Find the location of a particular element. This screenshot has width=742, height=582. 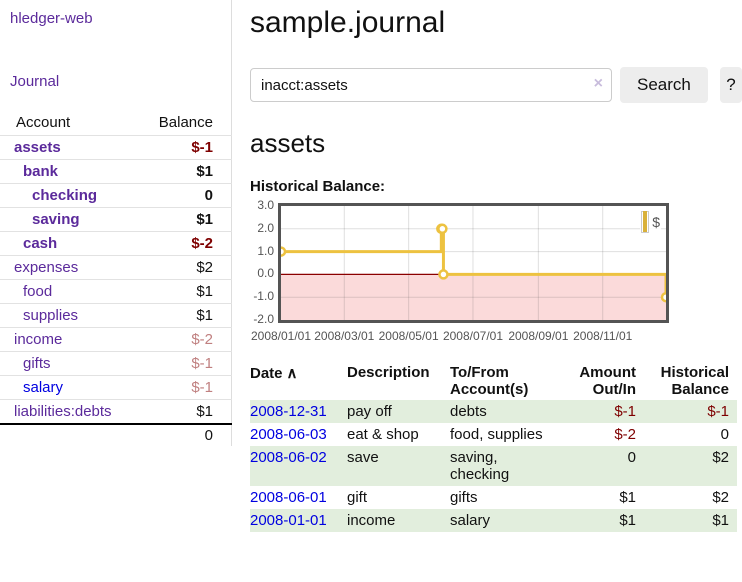

register-date-cell: 2008-06-01 is located at coordinates (298, 497).